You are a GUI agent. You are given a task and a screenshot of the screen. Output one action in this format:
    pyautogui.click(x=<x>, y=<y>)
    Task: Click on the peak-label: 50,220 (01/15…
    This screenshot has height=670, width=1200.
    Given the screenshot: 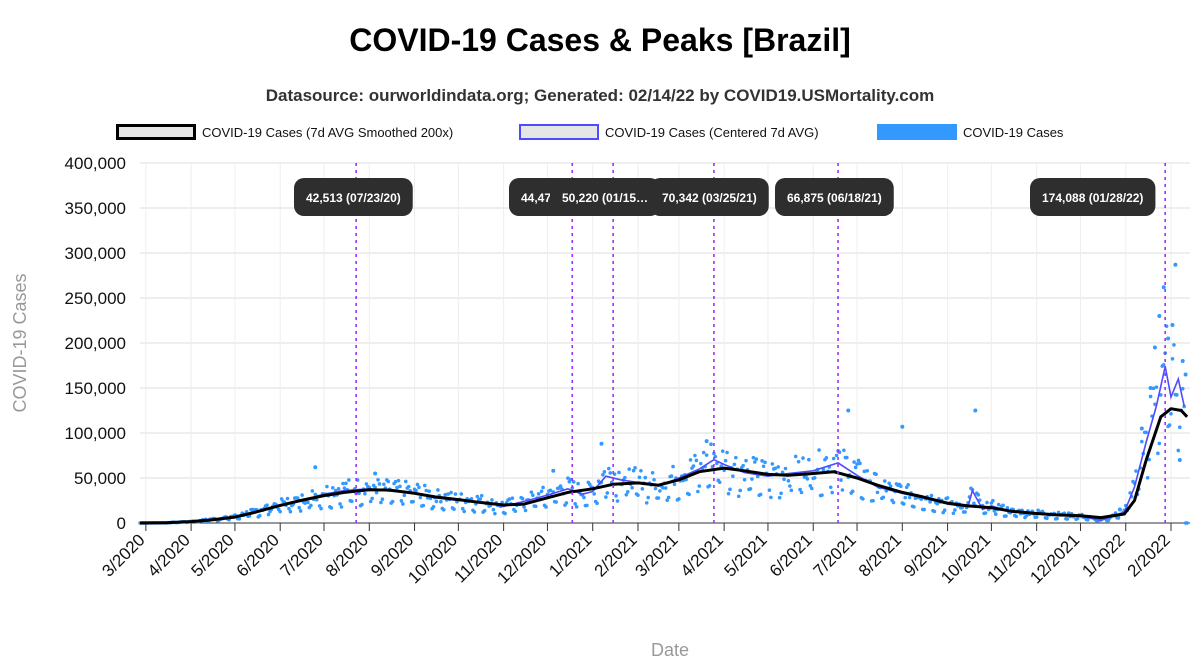 What is the action you would take?
    pyautogui.click(x=605, y=197)
    